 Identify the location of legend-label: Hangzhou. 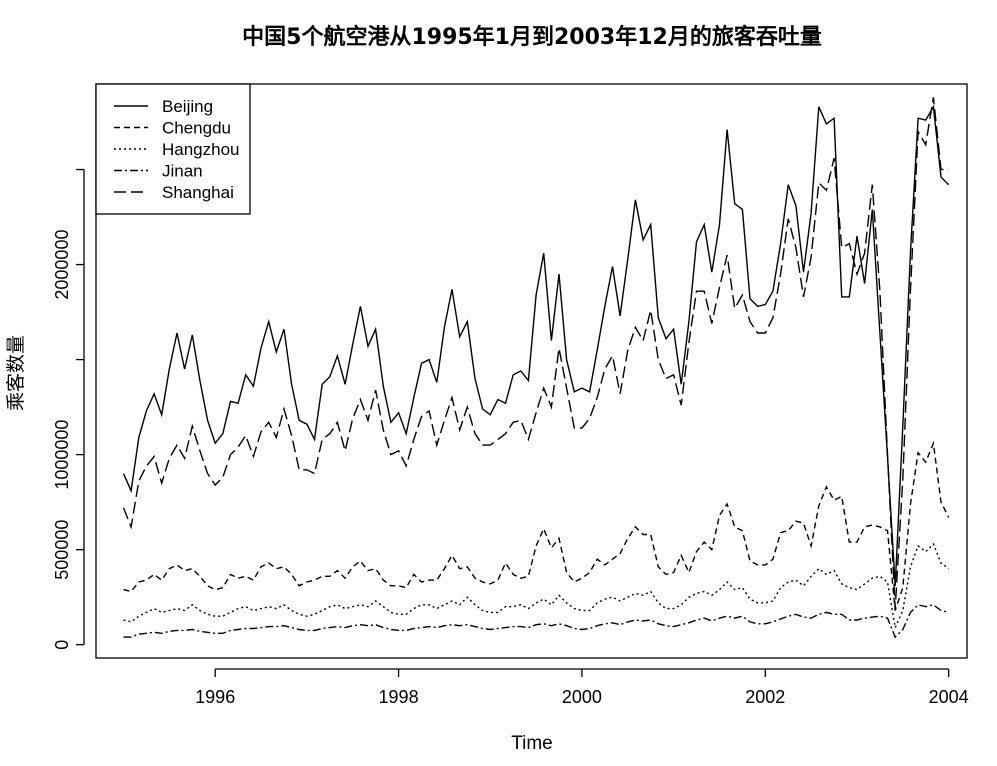
(201, 149).